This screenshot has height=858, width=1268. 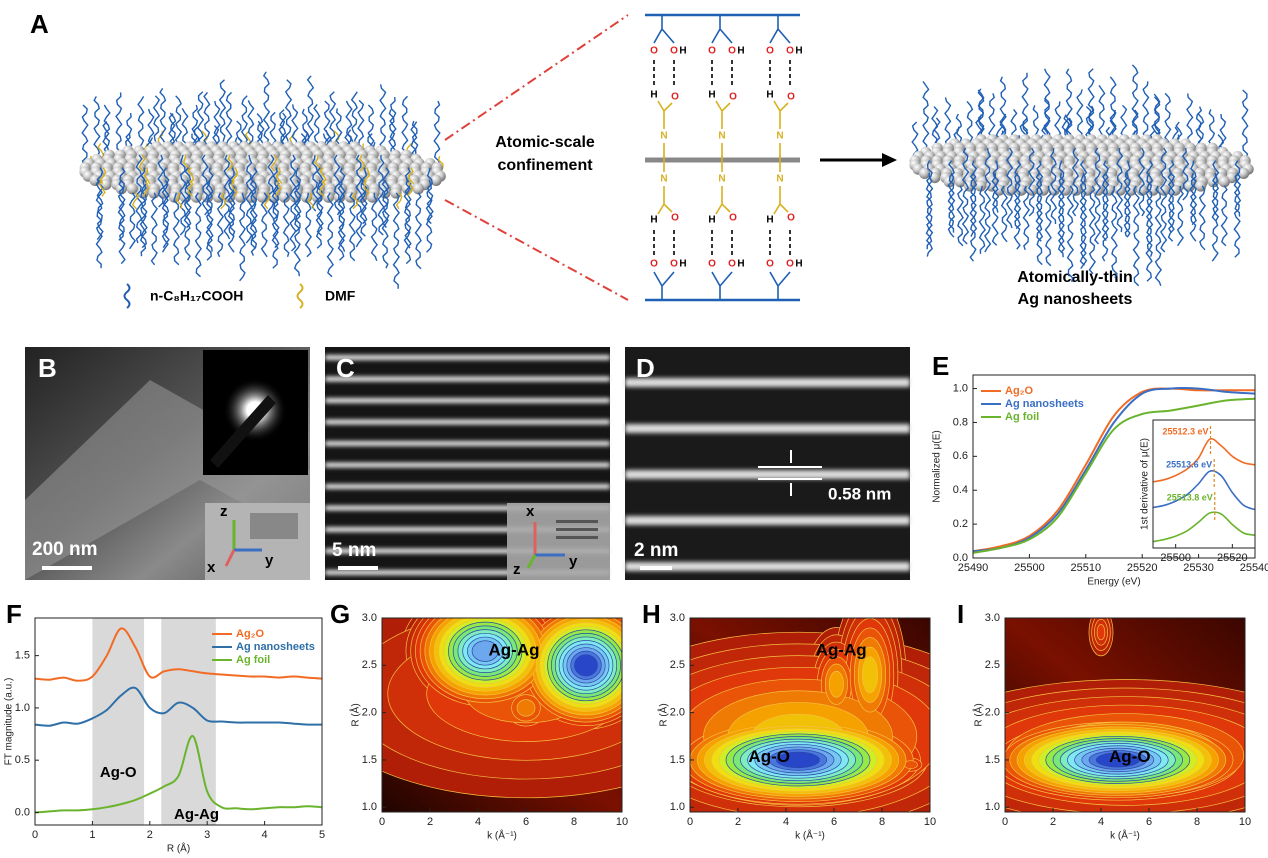 What do you see at coordinates (1029, 568) in the screenshot?
I see `x-tick-label: 25500` at bounding box center [1029, 568].